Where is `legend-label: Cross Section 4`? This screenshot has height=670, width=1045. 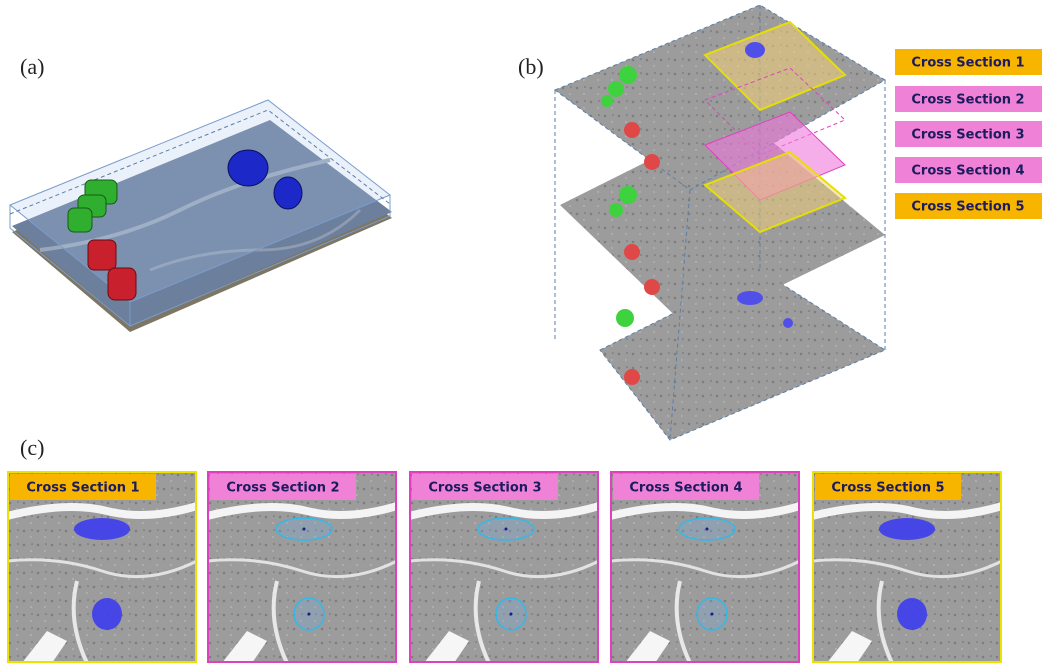
legend-label: Cross Section 4 is located at coordinates (967, 171).